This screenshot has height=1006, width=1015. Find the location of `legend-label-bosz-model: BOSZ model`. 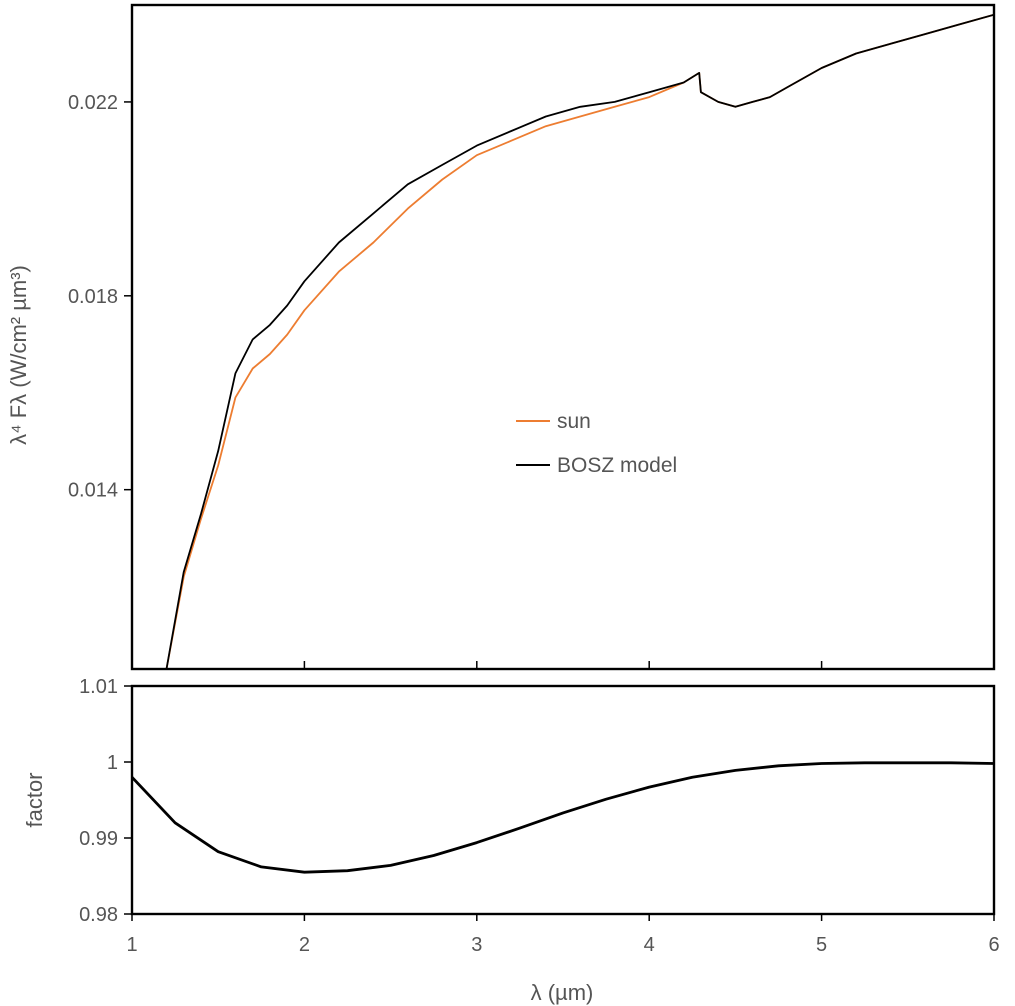

legend-label-bosz-model: BOSZ model is located at coordinates (617, 465).